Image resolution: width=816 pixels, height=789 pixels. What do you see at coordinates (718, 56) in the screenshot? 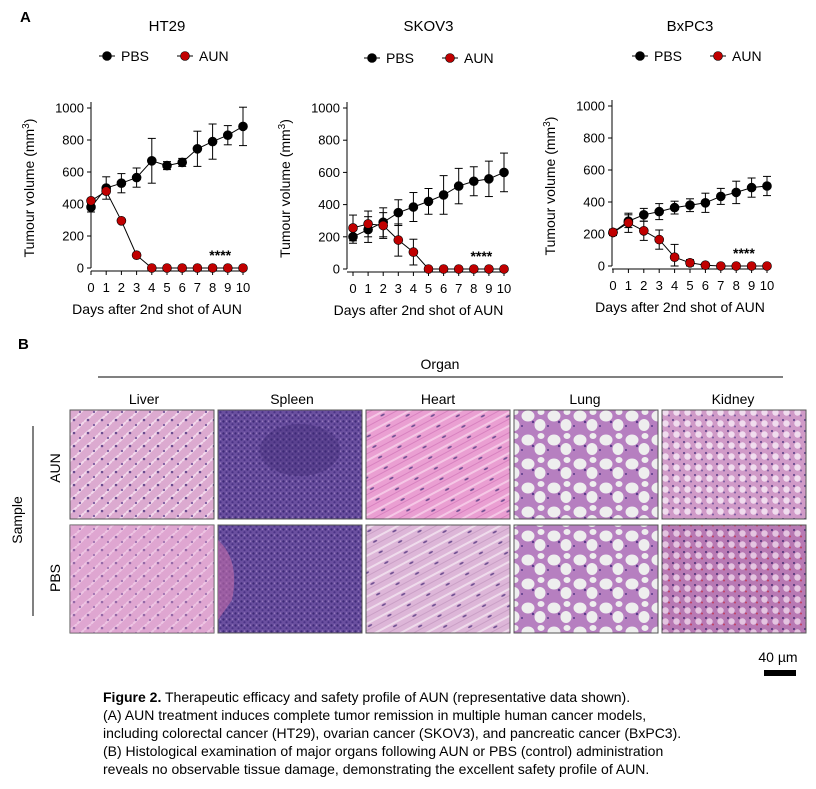
I see `legend-marker-aun` at bounding box center [718, 56].